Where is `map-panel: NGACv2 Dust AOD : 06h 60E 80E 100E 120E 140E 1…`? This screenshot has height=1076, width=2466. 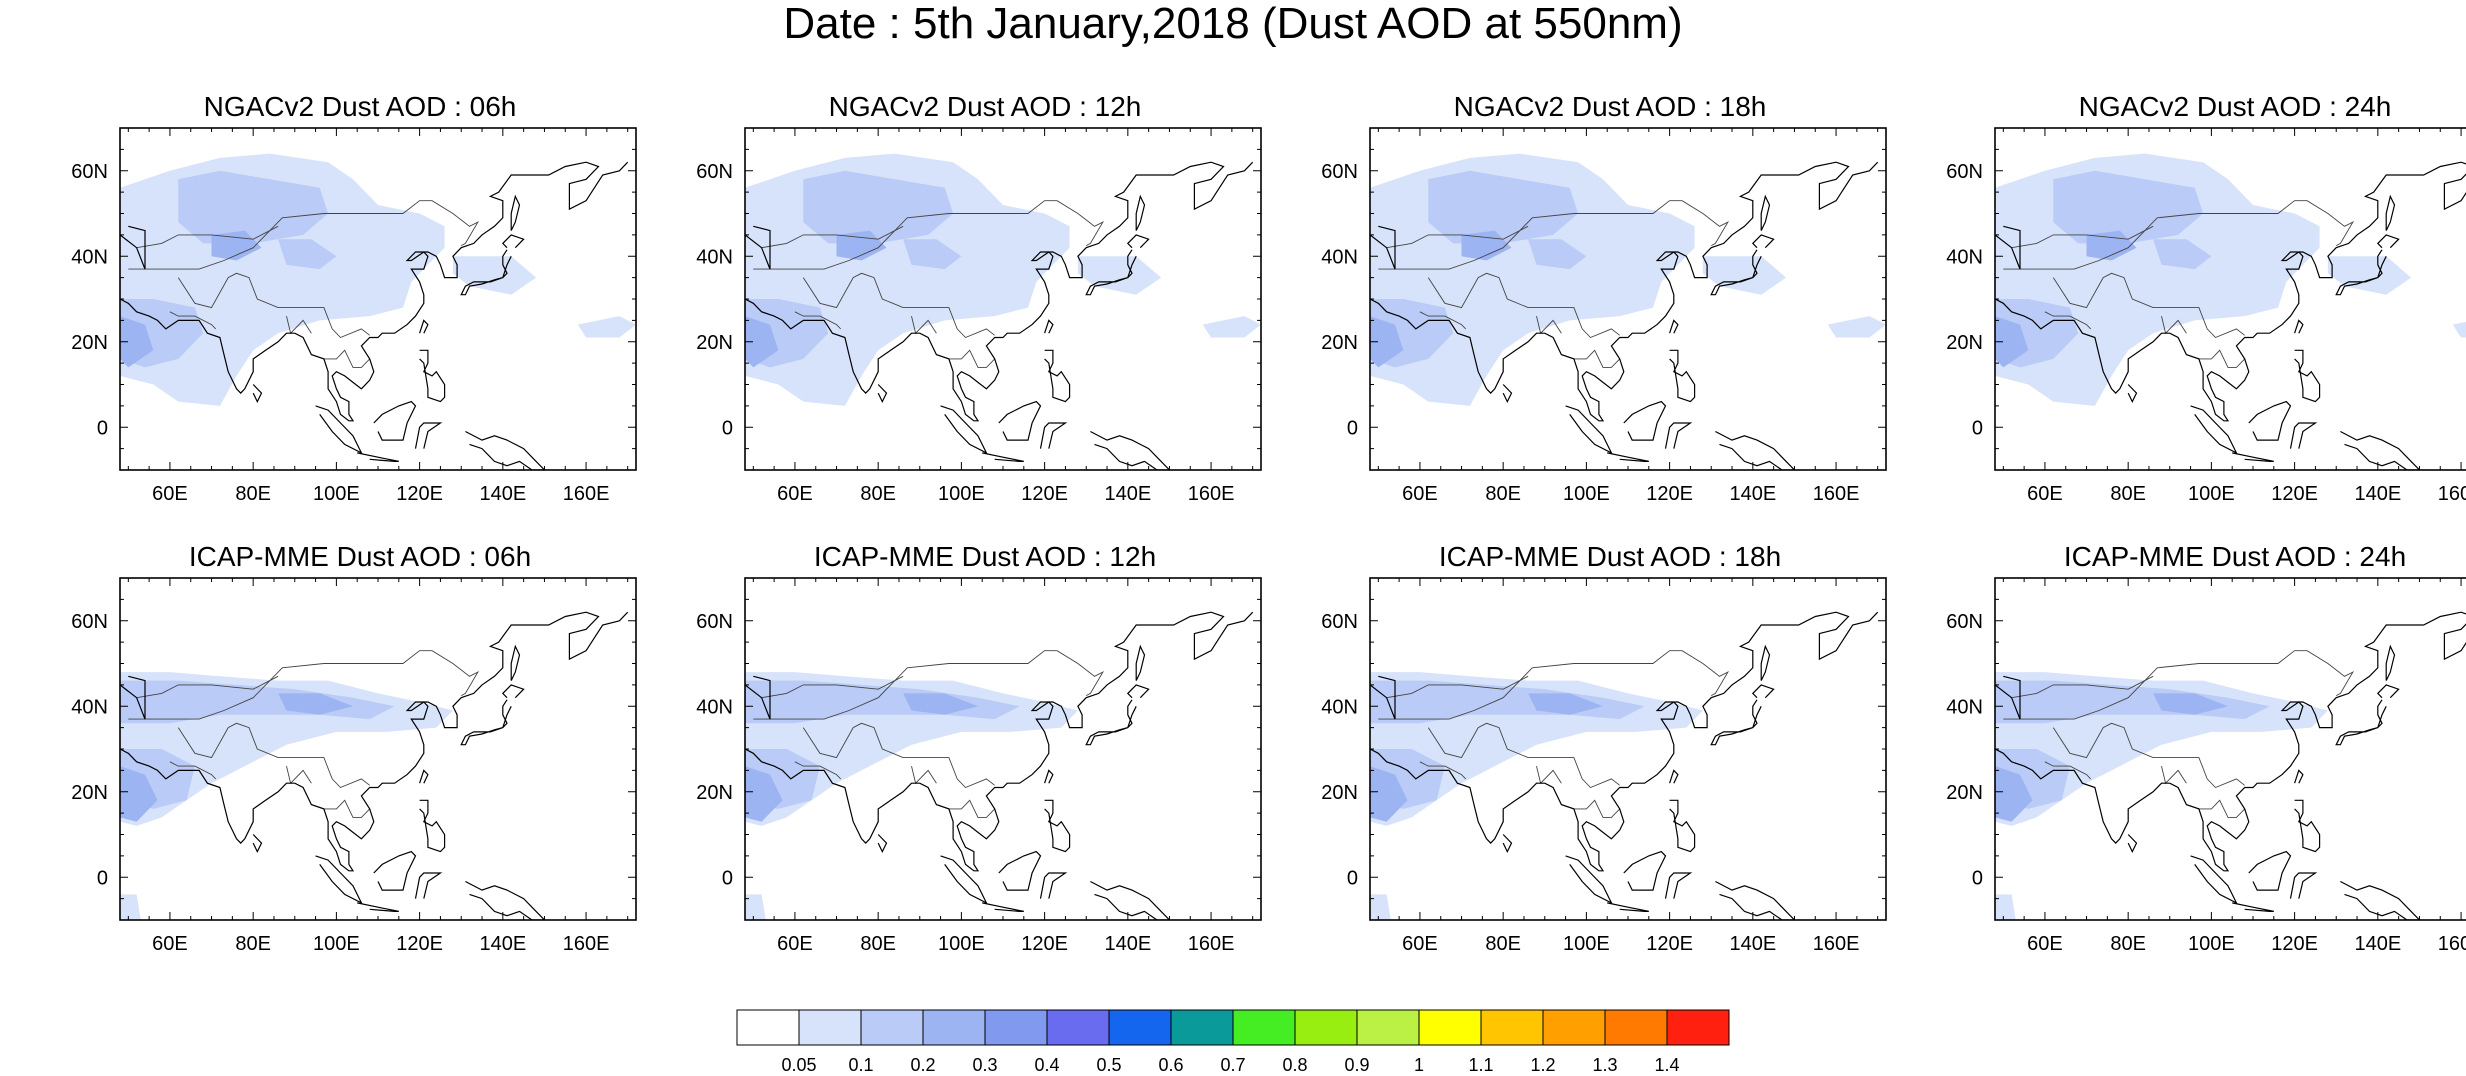
map-panel: NGACv2 Dust AOD : 06h 60E 80E 100E 120E 140E 1… is located at coordinates (360, 305).